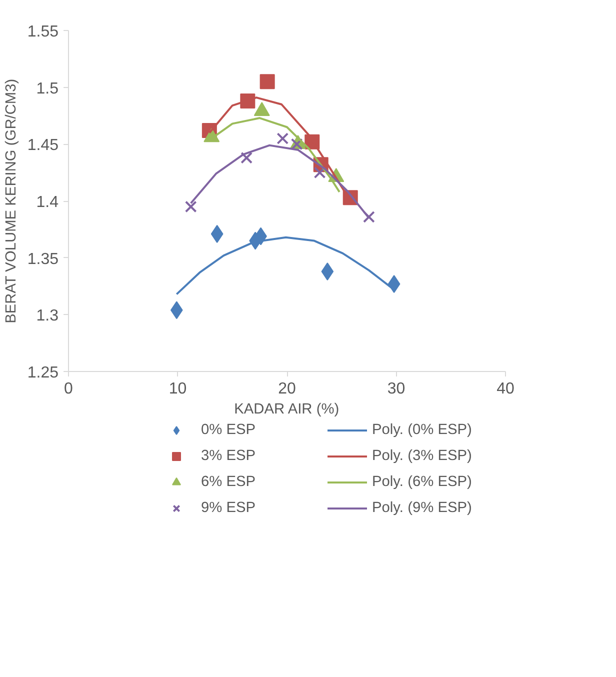 This screenshot has width=616, height=677. Describe the element at coordinates (43, 373) in the screenshot. I see `y-tick-label: 1.25` at that location.